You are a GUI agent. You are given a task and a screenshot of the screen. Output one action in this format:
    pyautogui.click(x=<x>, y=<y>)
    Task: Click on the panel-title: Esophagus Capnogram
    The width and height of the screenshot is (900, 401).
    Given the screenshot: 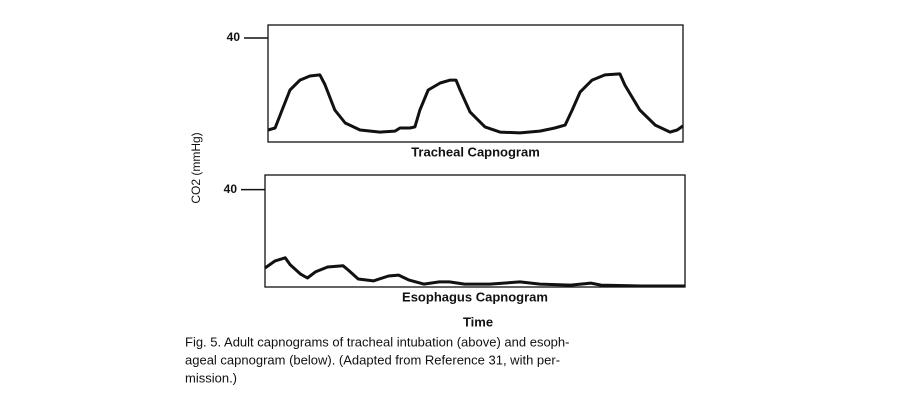 What is the action you would take?
    pyautogui.click(x=475, y=296)
    